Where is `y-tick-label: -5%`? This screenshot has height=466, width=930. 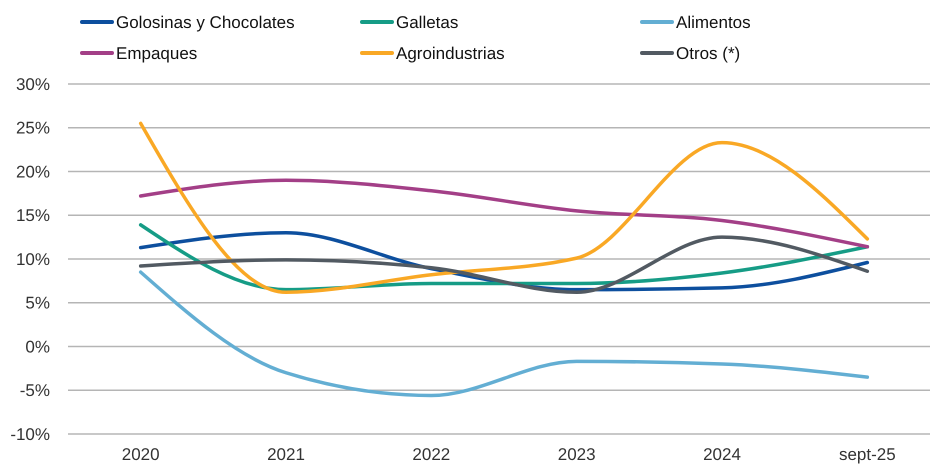
y-tick-label: -5% is located at coordinates (35, 390).